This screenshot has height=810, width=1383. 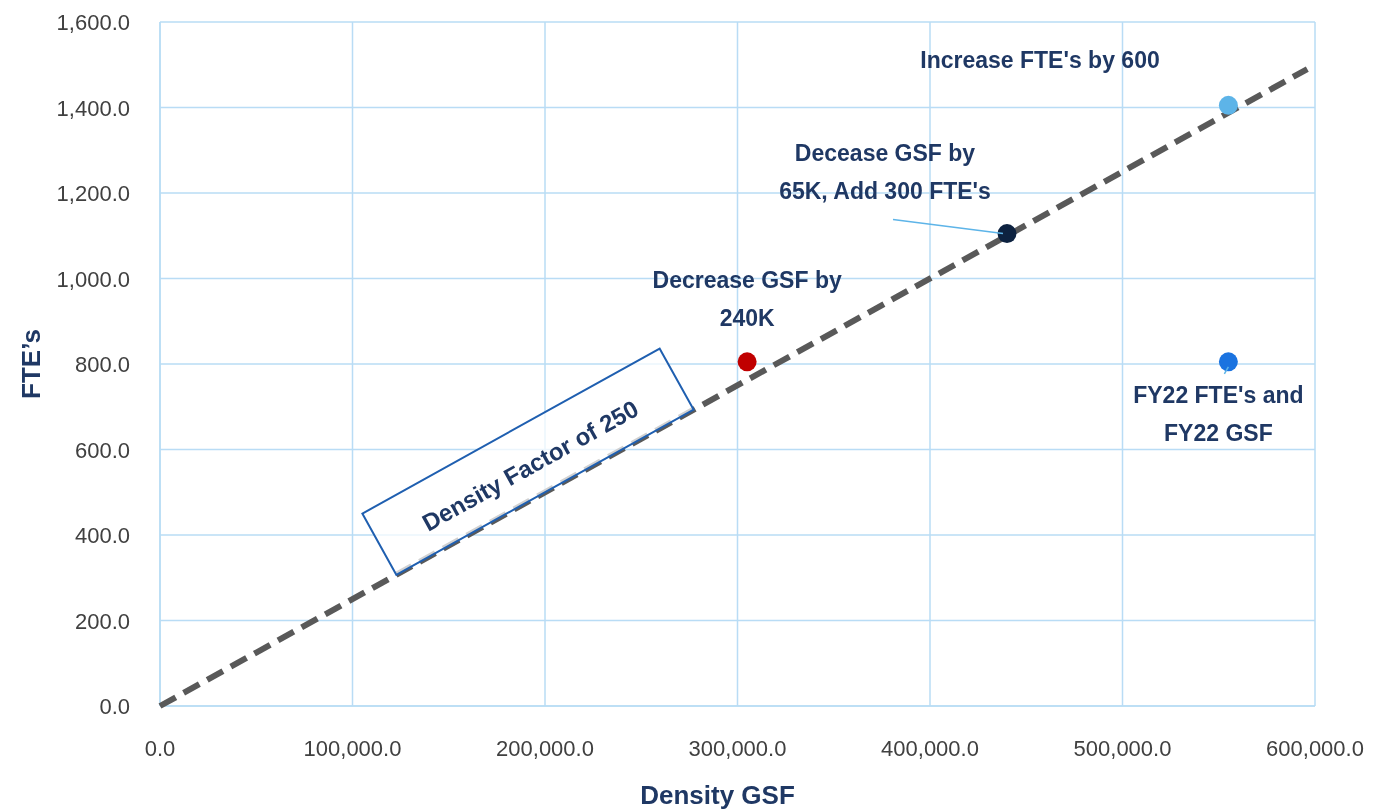 I want to click on y-tick-label: 800.0, so click(x=102, y=364).